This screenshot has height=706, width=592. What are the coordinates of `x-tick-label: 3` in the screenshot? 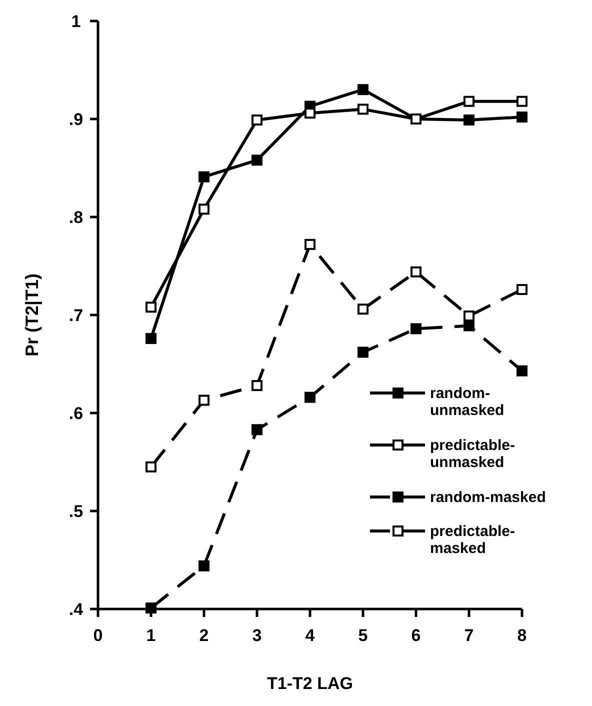 It's located at (257, 635).